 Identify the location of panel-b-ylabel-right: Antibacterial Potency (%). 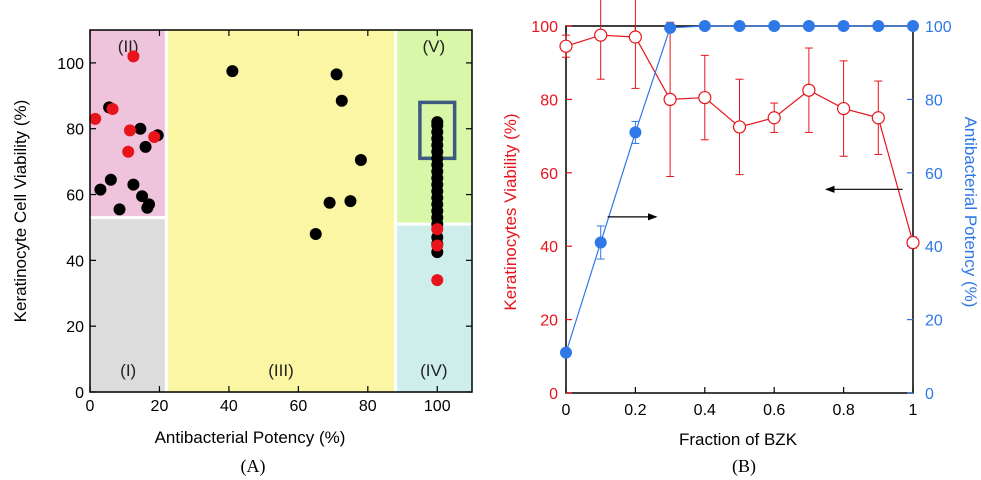
(970, 212).